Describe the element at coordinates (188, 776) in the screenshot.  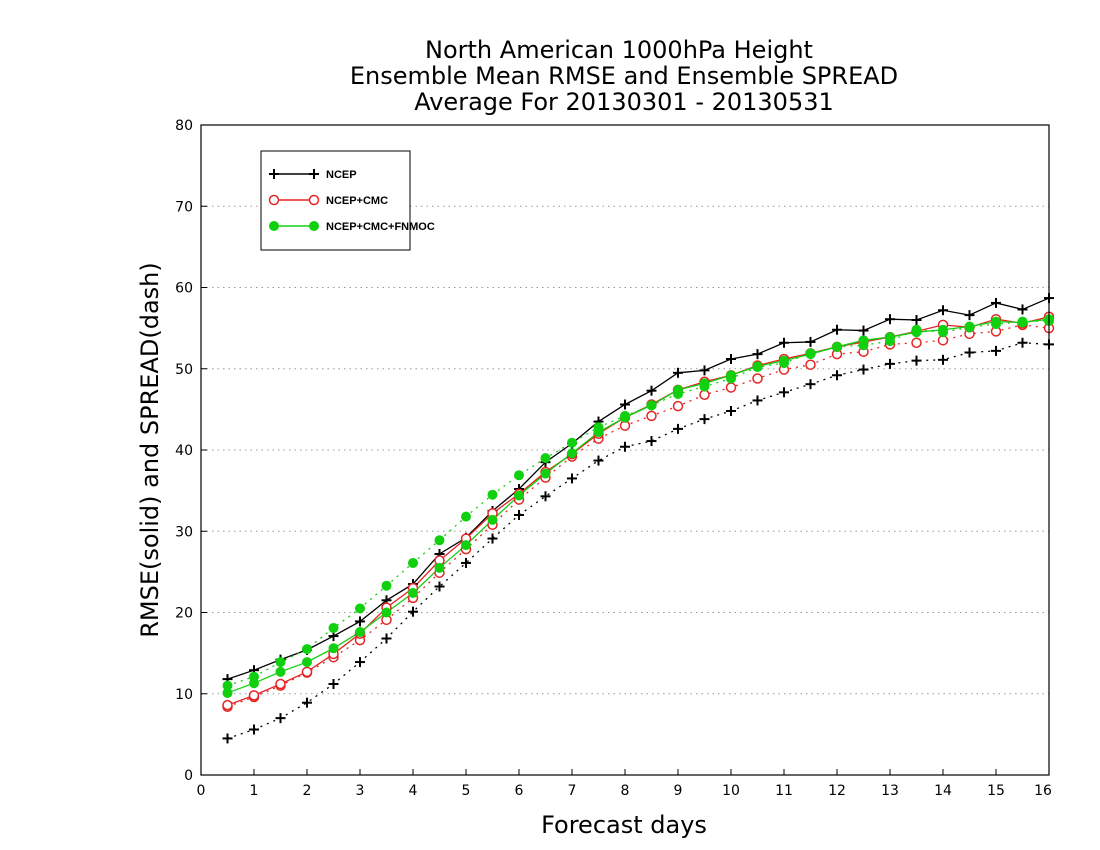
I see `y-tick-label-0: 0` at that location.